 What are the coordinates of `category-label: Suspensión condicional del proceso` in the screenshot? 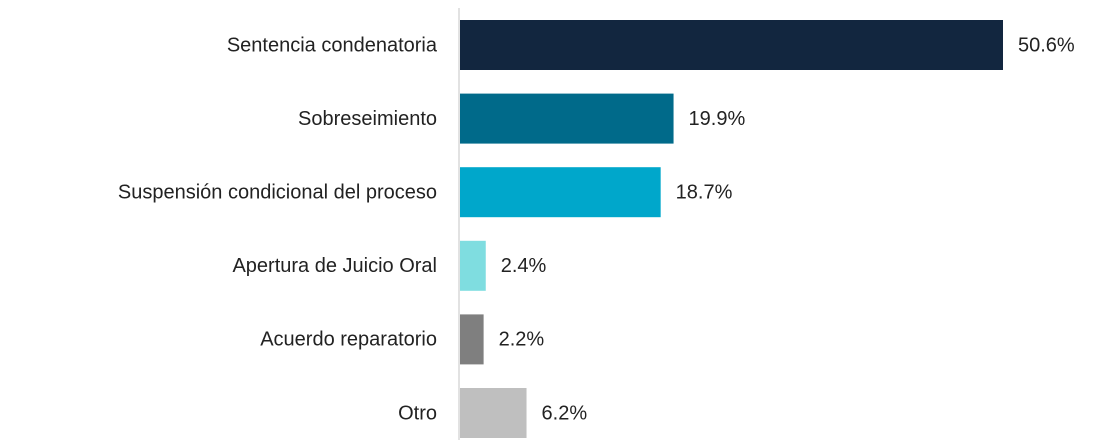 It's located at (277, 192).